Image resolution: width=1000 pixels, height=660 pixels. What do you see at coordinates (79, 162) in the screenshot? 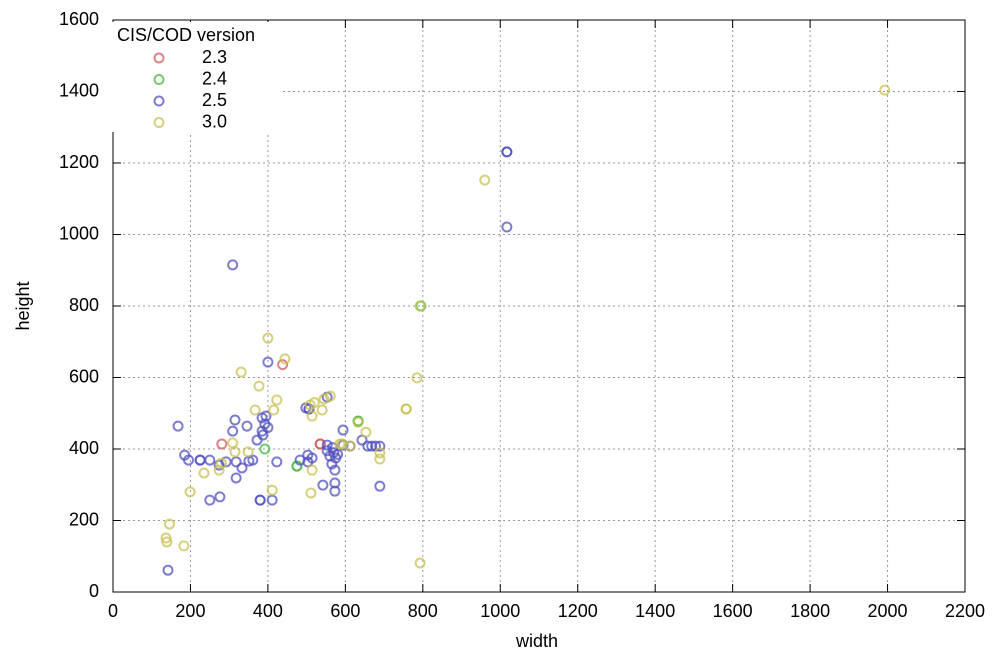
I see `y-tick-label: 1200` at bounding box center [79, 162].